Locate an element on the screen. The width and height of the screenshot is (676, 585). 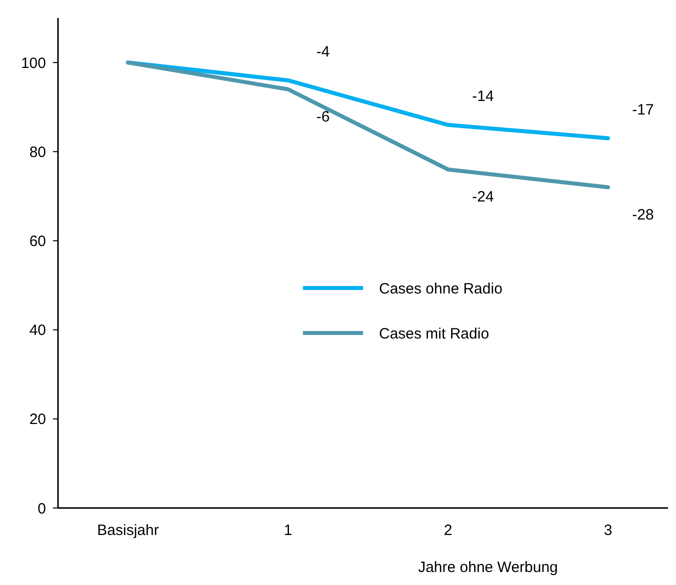
x-tick-label: 3 is located at coordinates (608, 530).